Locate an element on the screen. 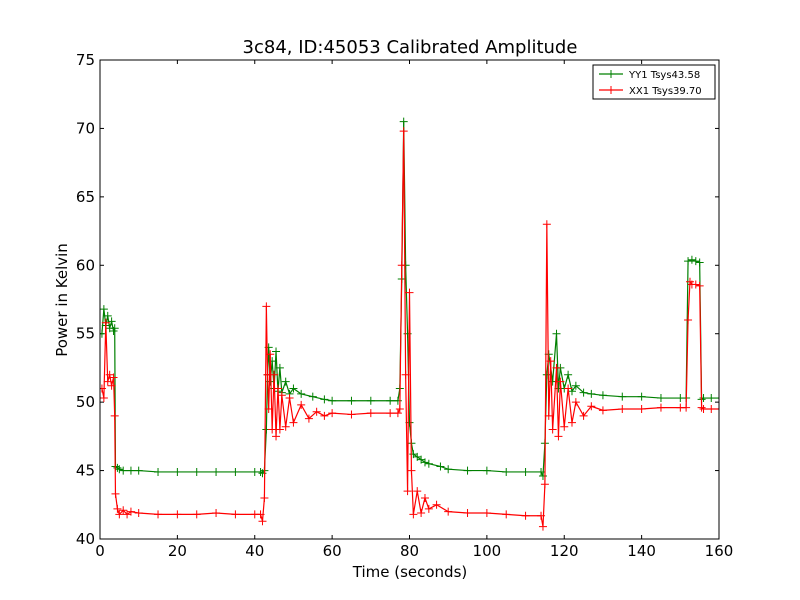 The height and width of the screenshot is (600, 800). legend: YY1 Tsys43.58 XX1 Tsys39.70 is located at coordinates (654, 82).